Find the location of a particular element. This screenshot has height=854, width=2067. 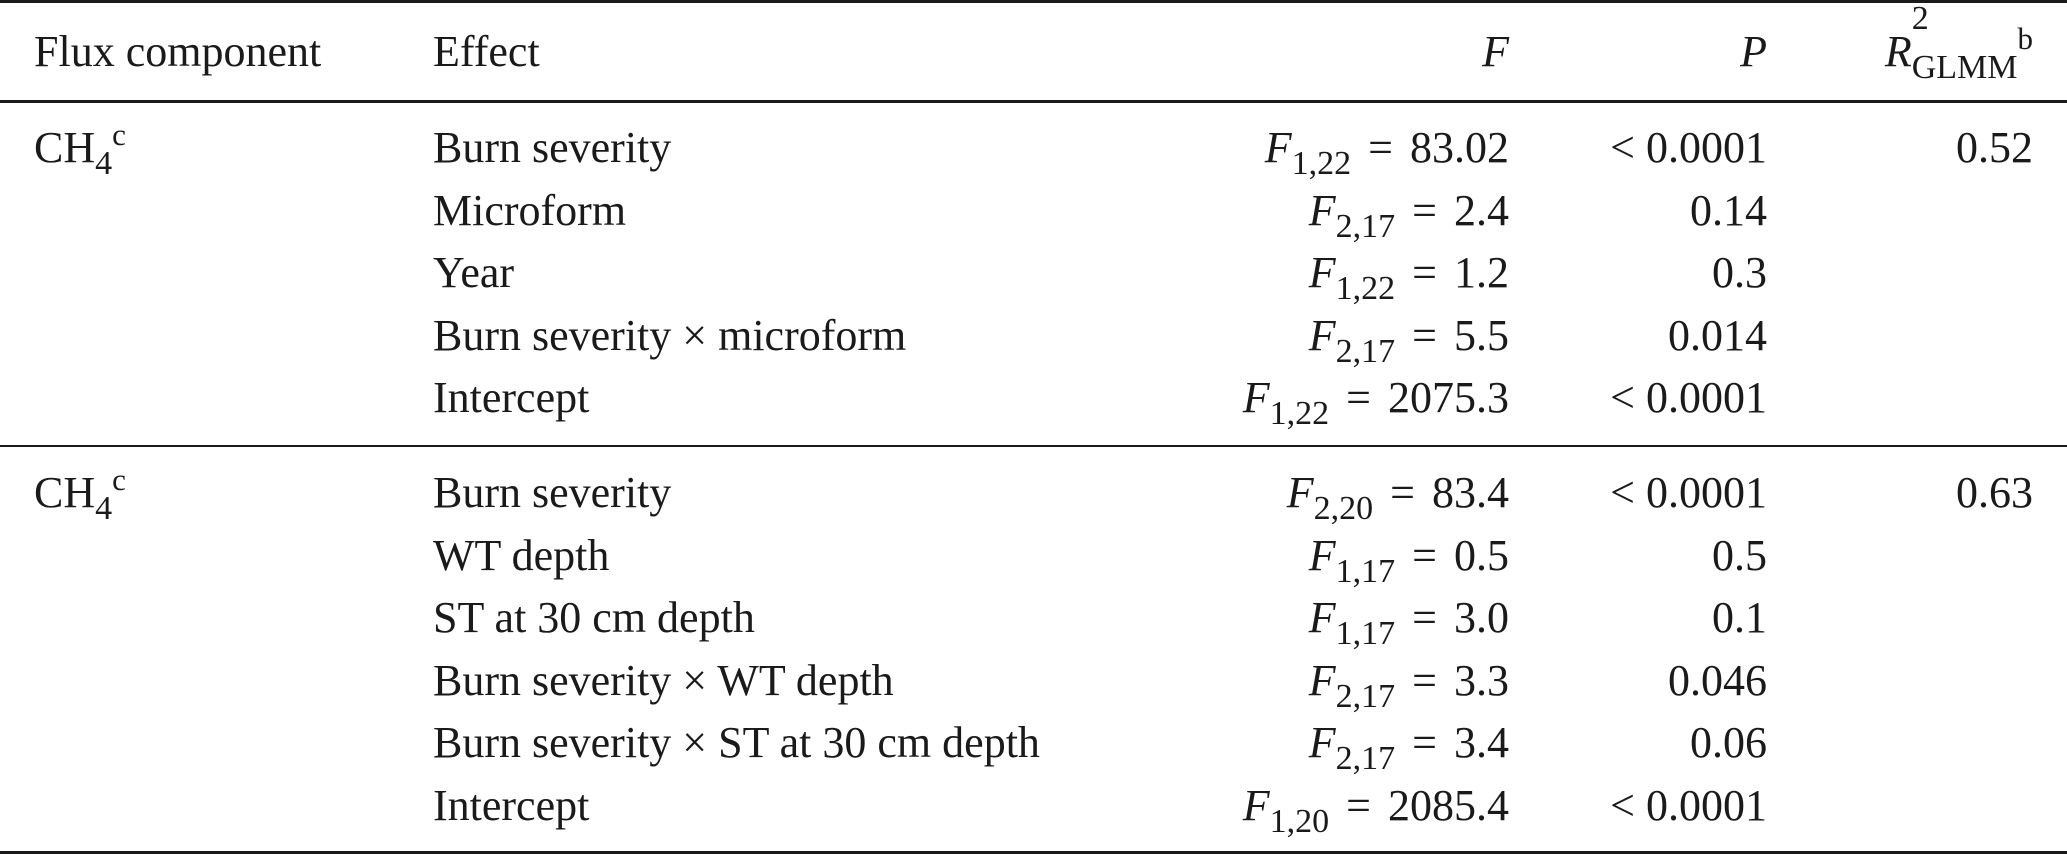

f-statistic: F1,22 = 1.2 is located at coordinates (1408, 277).